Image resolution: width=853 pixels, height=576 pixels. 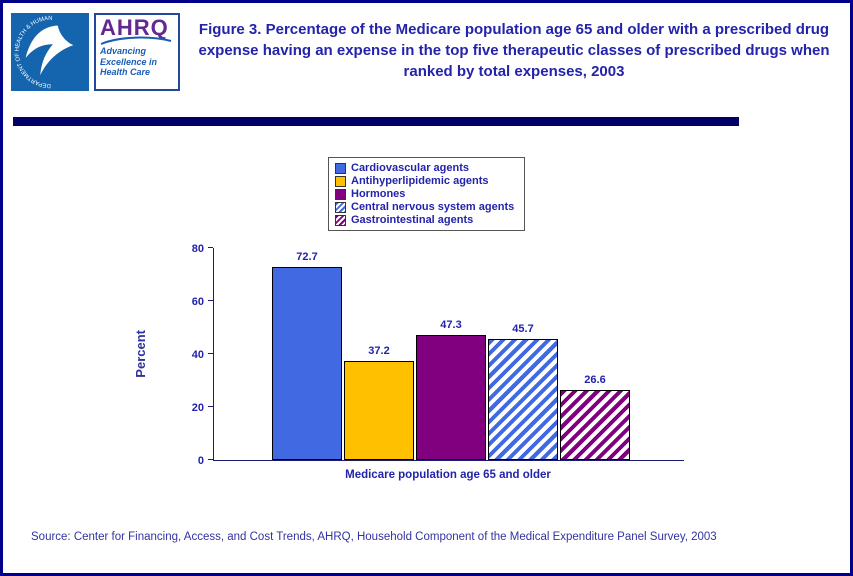 What do you see at coordinates (595, 417) in the screenshot?
I see `bar-gastrointestinal-agents: 26.6` at bounding box center [595, 417].